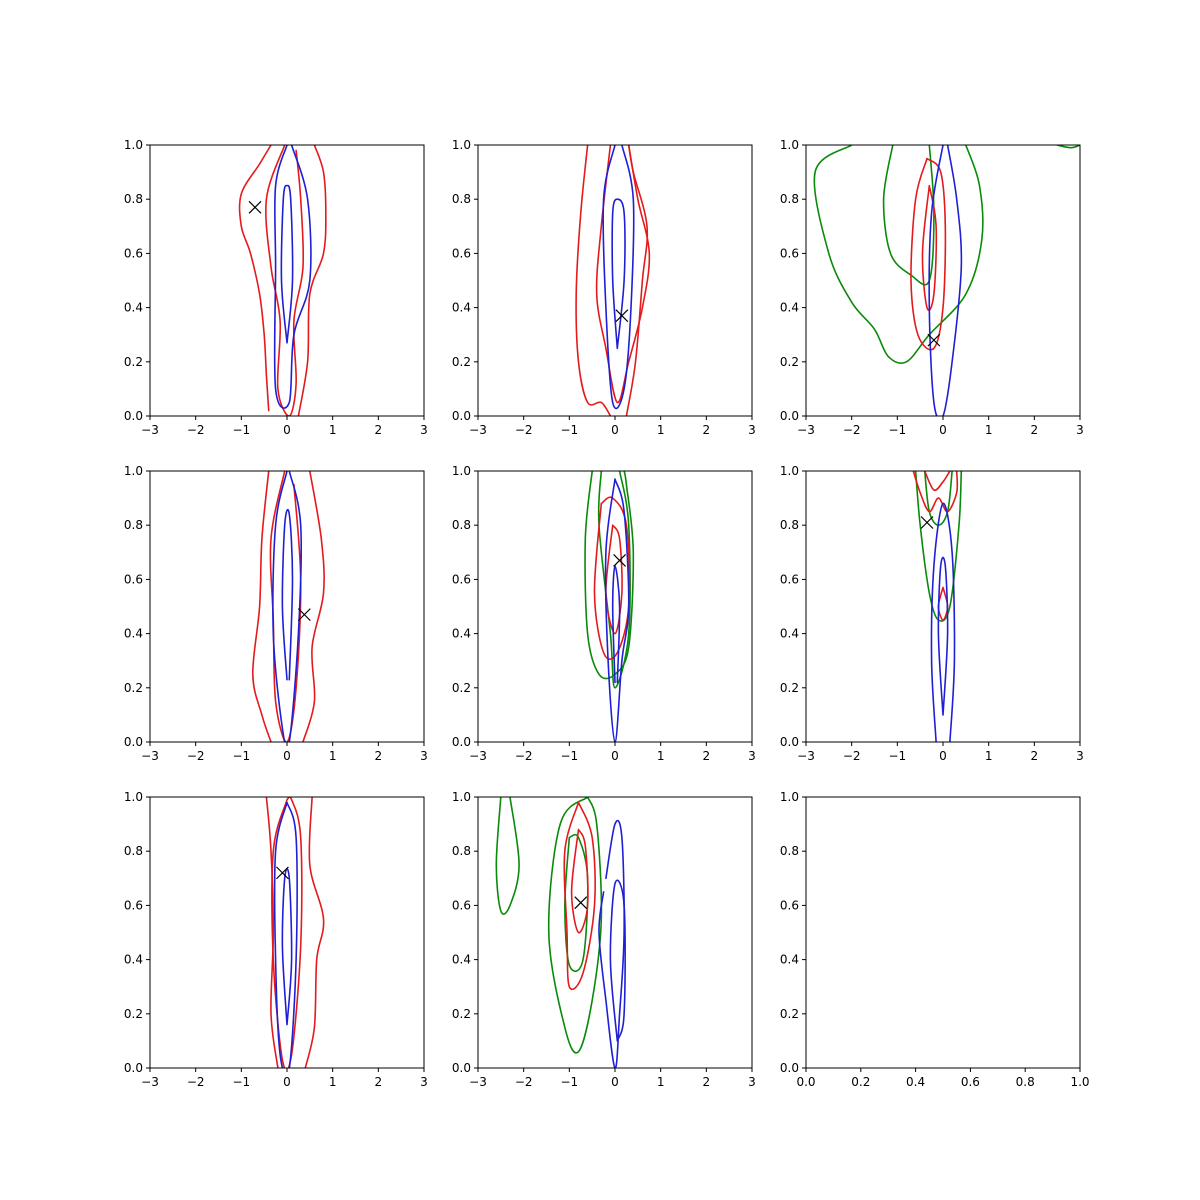  I want to click on green-contour-line, so click(1068, 147).